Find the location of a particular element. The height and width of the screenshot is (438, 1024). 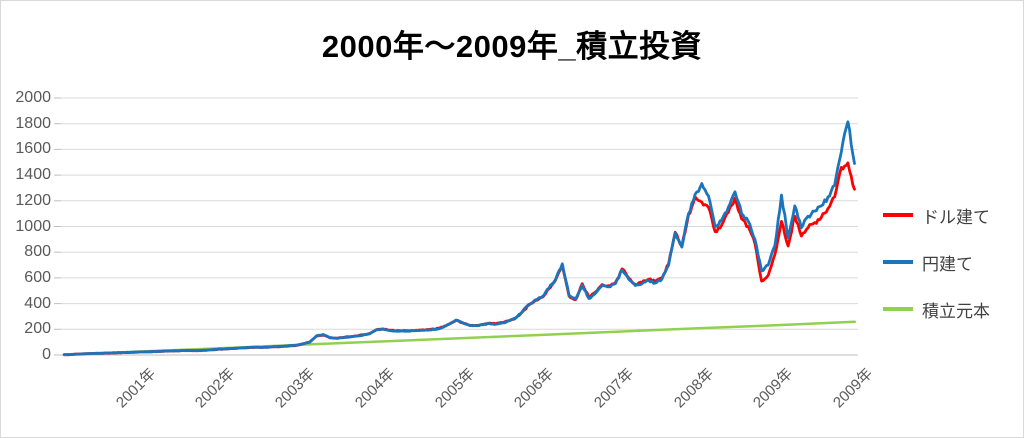

legend-swatch-jpy is located at coordinates (898, 262).